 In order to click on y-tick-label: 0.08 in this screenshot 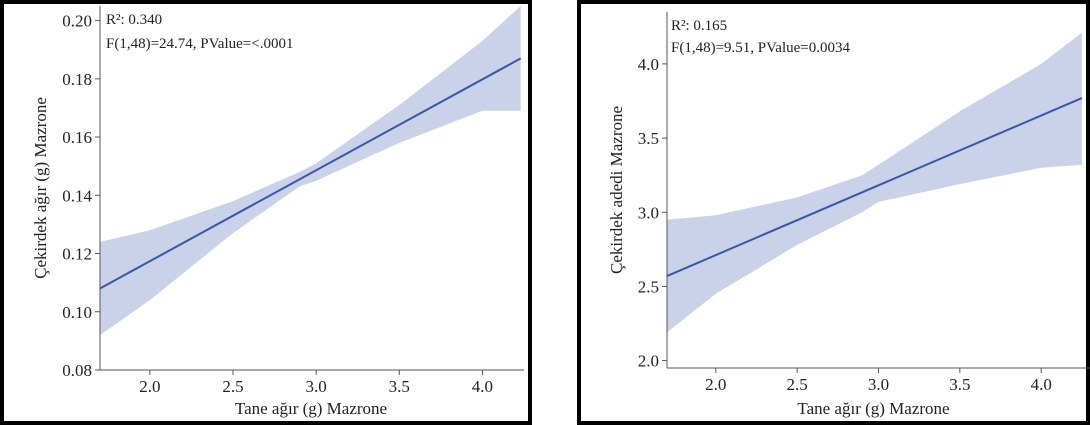, I will do `click(77, 370)`.